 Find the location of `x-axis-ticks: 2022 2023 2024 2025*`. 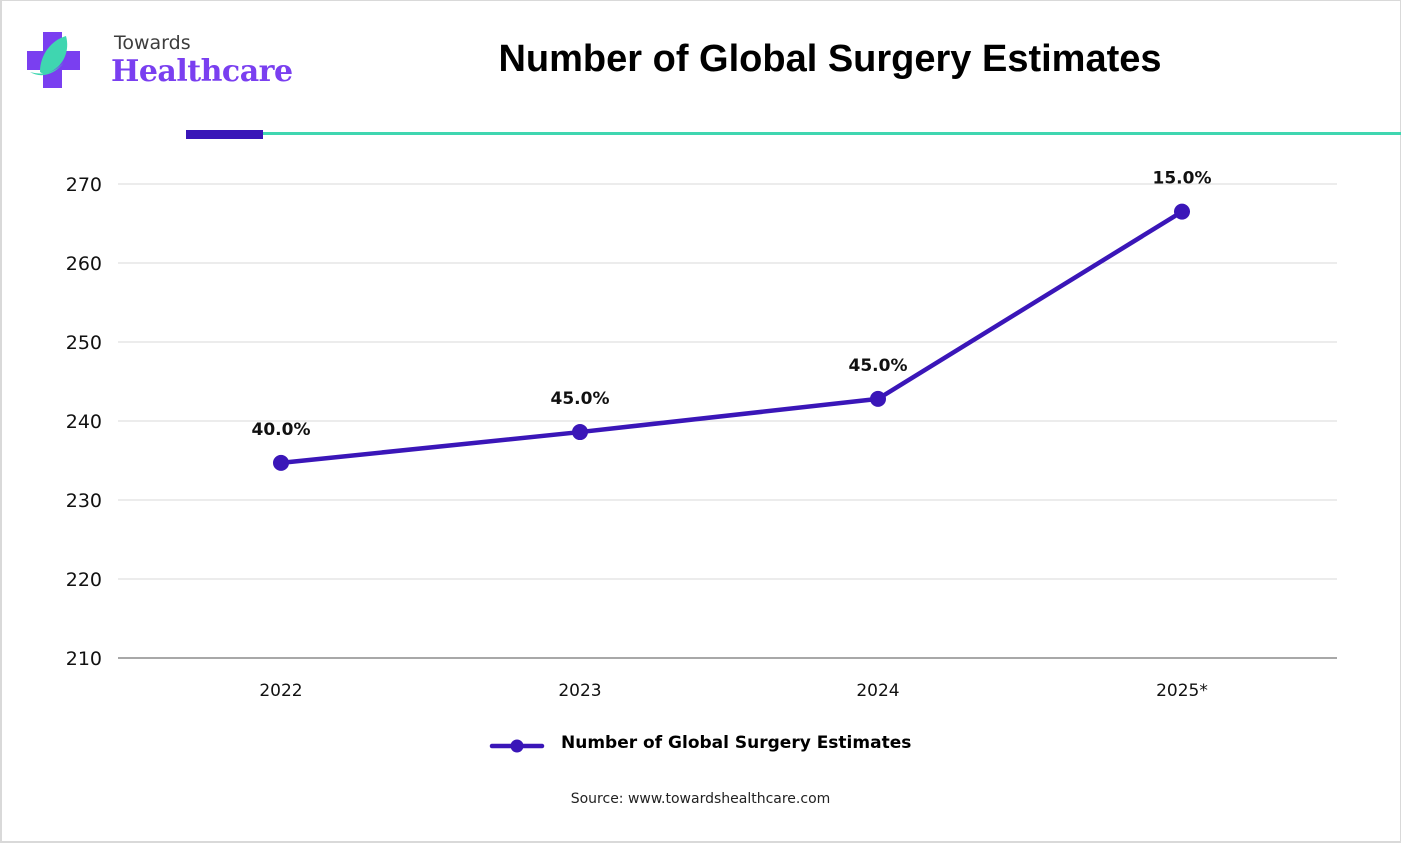

x-axis-ticks: 2022 2023 2024 2025* is located at coordinates (733, 691).